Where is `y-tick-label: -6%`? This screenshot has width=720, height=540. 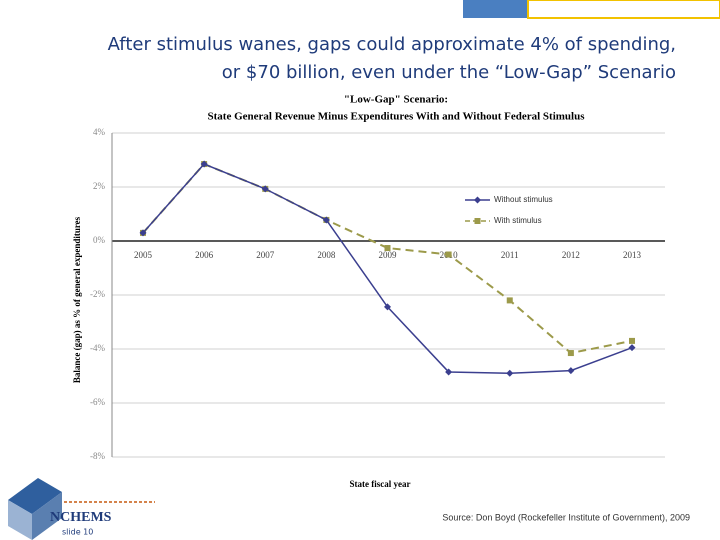 y-tick-label: -6% is located at coordinates (97, 402).